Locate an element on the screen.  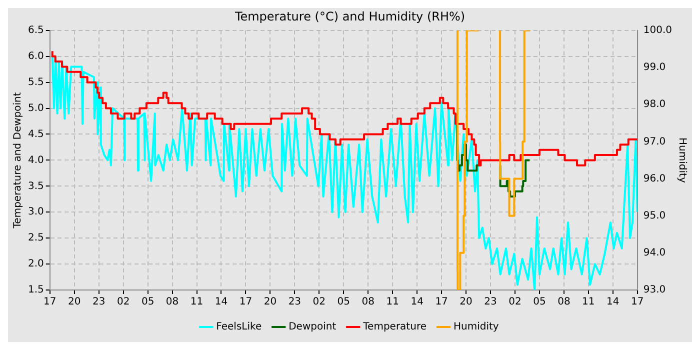
y-tick-label: 6.5 is located at coordinates (36, 30).